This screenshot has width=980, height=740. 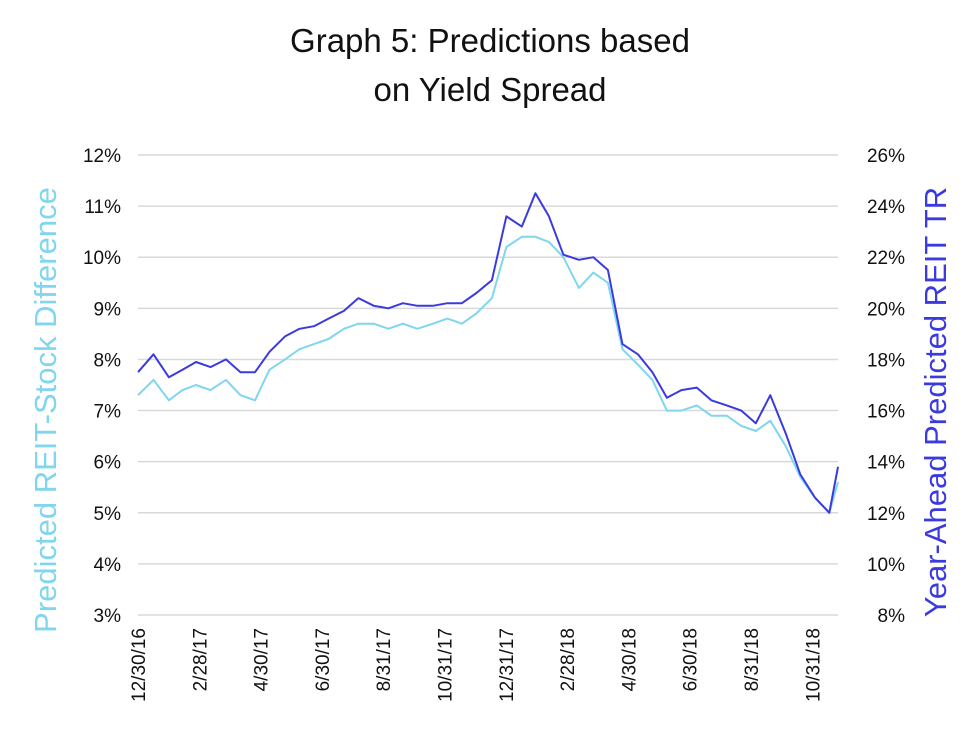 What do you see at coordinates (752, 659) in the screenshot?
I see `x-tick-label: 8/31/18` at bounding box center [752, 659].